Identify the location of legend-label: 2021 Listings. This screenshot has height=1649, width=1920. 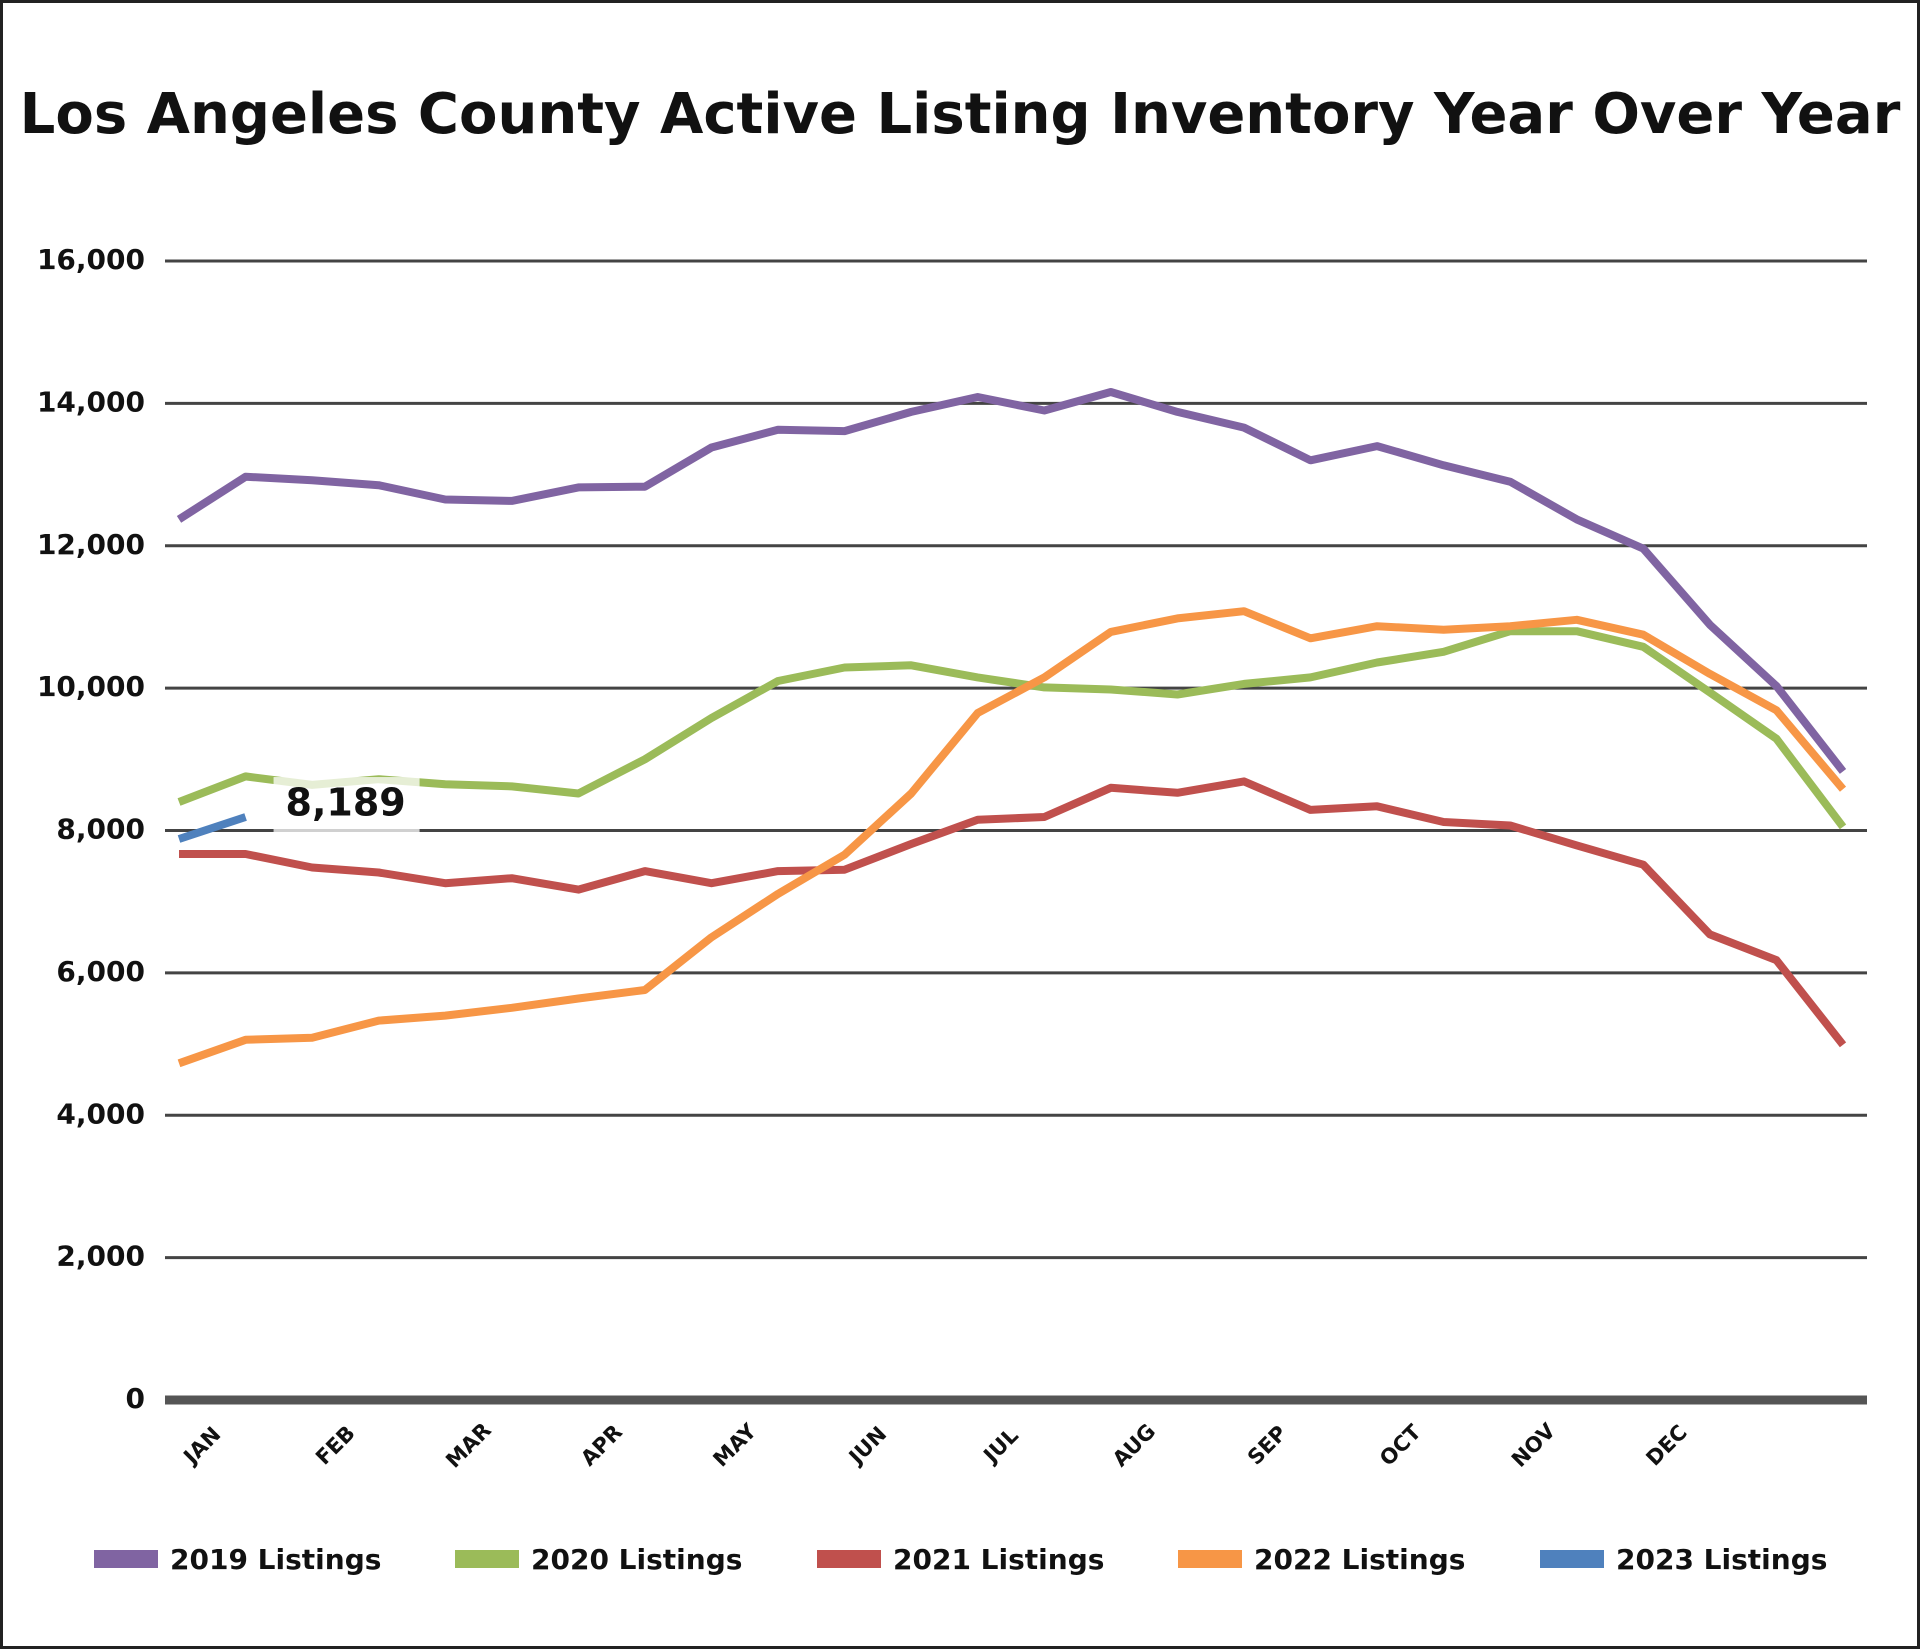
(998, 1559).